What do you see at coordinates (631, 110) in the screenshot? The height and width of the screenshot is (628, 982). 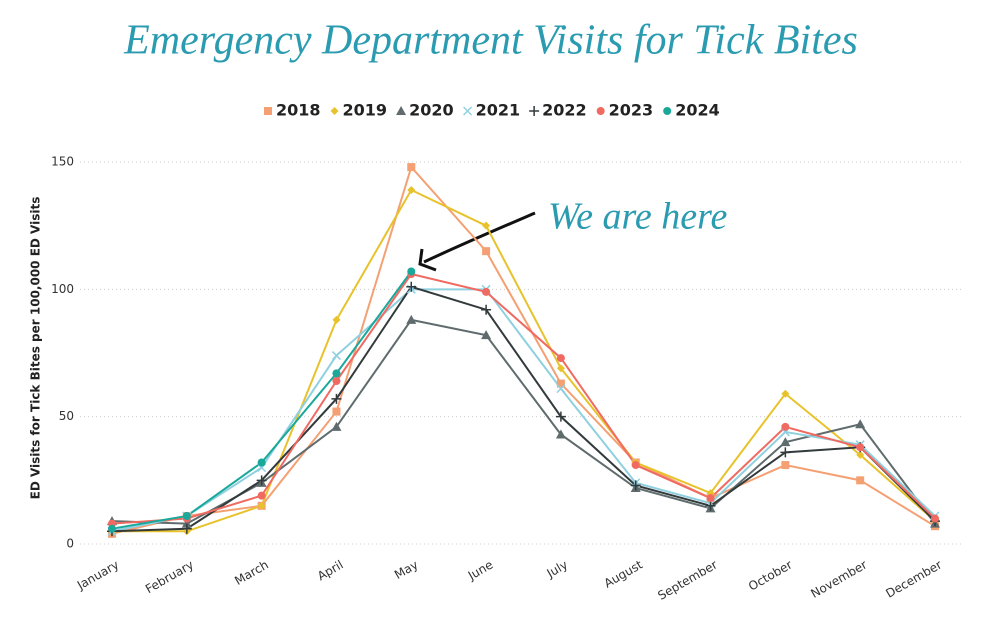 I see `legend-label: 2023` at bounding box center [631, 110].